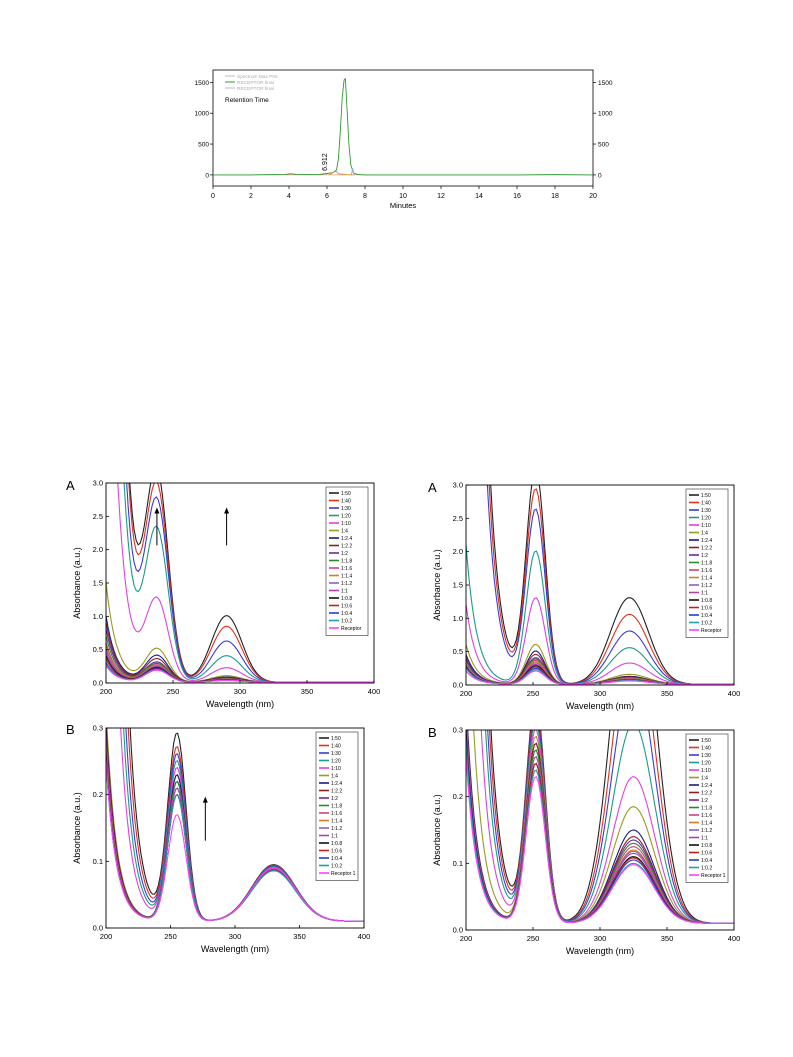  What do you see at coordinates (327, 196) in the screenshot?
I see `x-tick-label: 6` at bounding box center [327, 196].